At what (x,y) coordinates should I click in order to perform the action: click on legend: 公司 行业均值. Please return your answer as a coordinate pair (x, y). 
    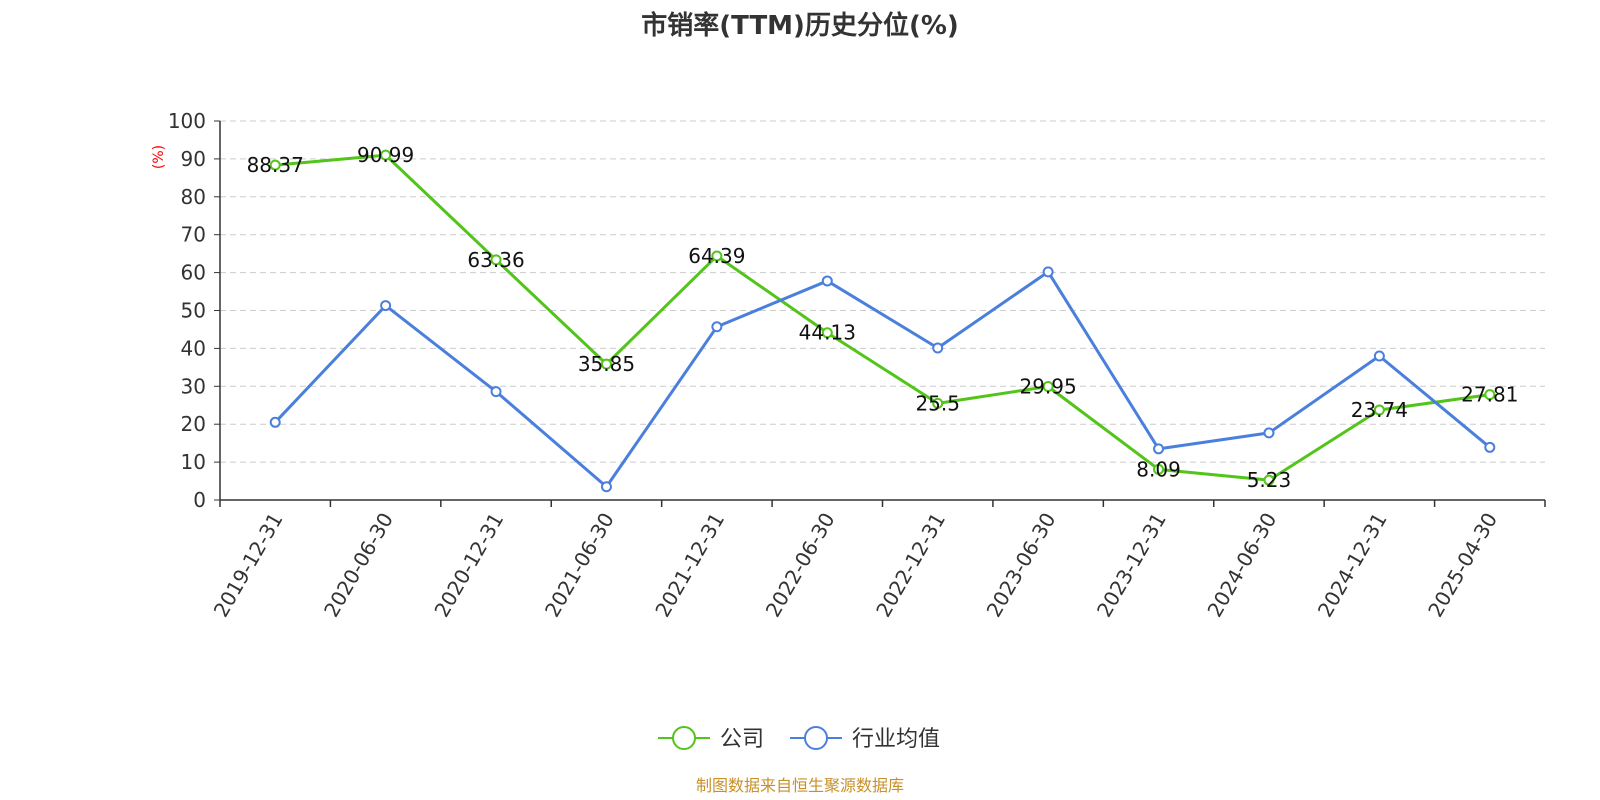
    Looking at the image, I should click on (799, 739).